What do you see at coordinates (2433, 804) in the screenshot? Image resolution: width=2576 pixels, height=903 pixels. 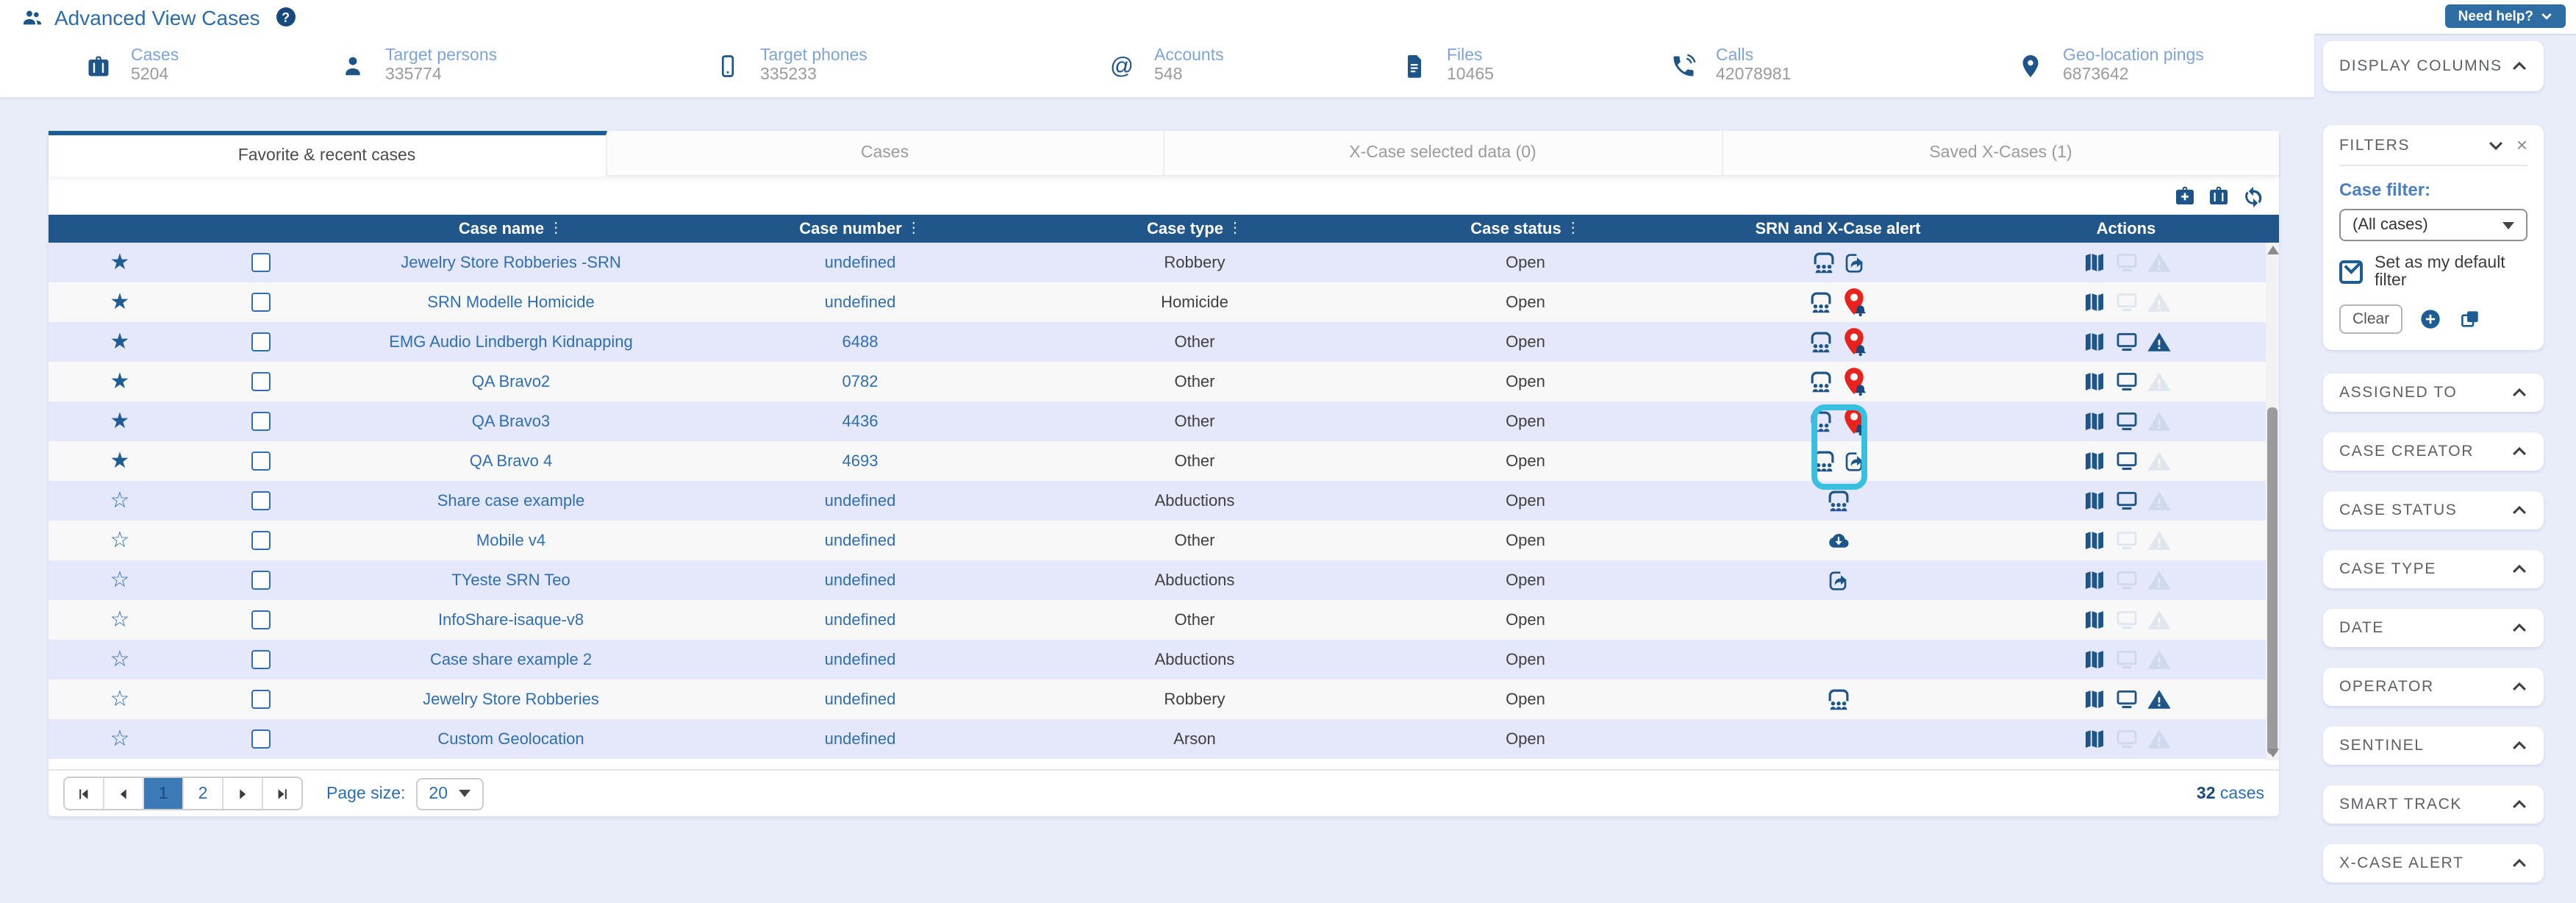 I see `sidebar-section-smart-track: SMART TRACK` at bounding box center [2433, 804].